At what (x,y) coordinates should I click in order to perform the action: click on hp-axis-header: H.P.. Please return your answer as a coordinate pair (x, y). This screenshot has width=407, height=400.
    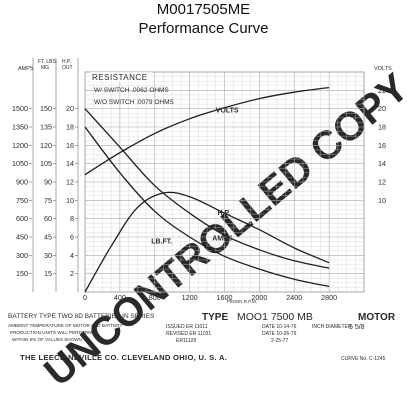
    Looking at the image, I should click on (66, 62).